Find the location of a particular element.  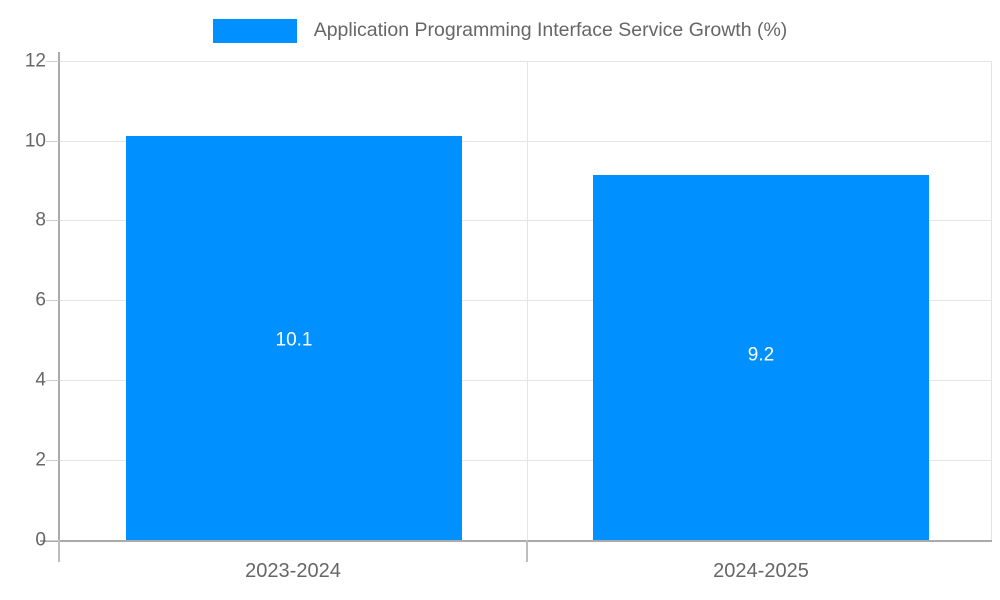

y-tick-label-0: 0 is located at coordinates (40, 540).